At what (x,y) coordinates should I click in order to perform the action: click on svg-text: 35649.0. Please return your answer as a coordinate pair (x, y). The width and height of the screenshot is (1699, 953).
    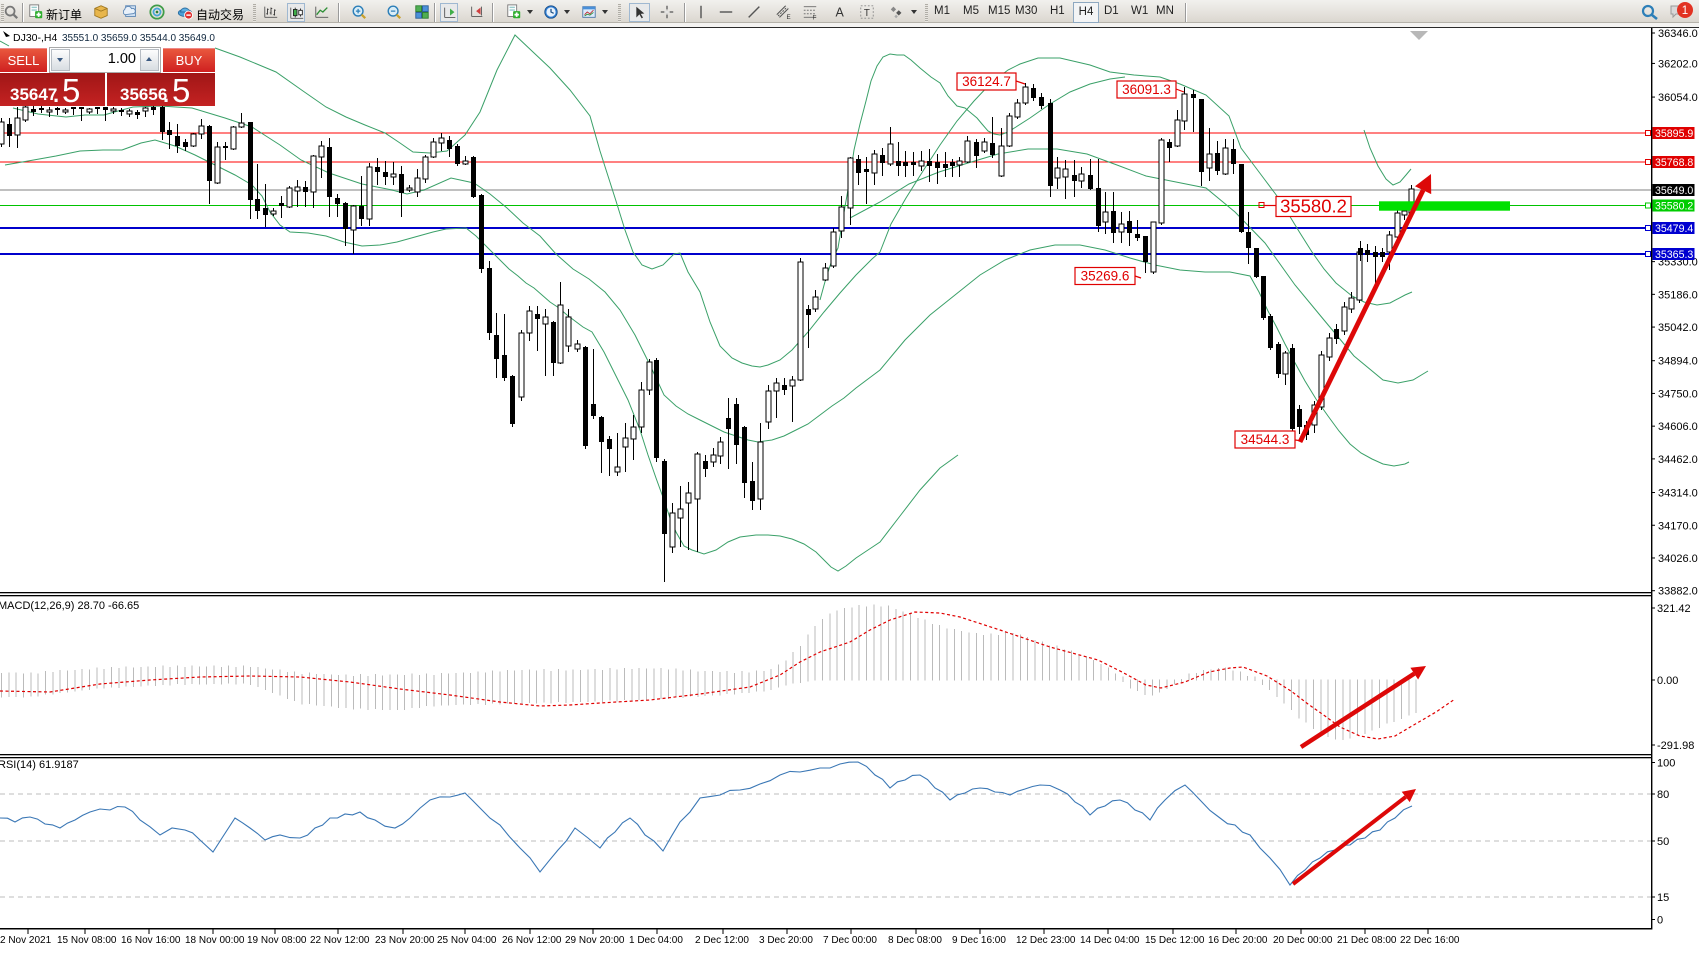
    Looking at the image, I should click on (1674, 191).